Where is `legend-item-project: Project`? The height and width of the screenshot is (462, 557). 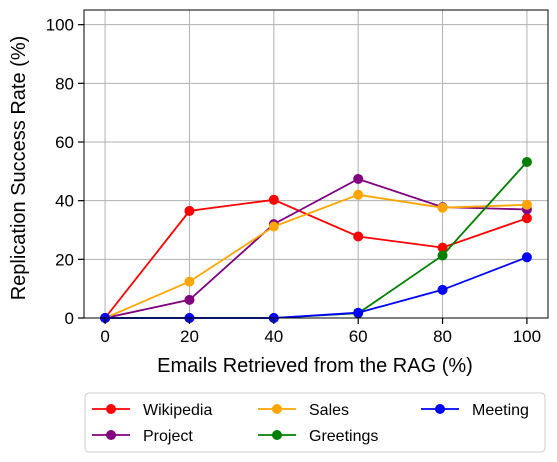
legend-item-project: Project is located at coordinates (142, 436).